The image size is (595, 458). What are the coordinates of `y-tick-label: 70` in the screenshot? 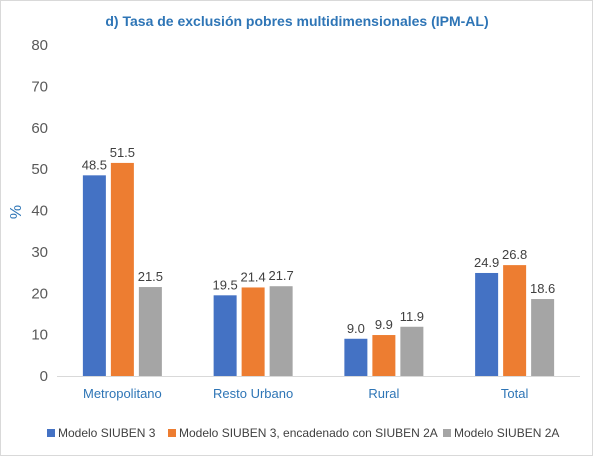 It's located at (39, 86).